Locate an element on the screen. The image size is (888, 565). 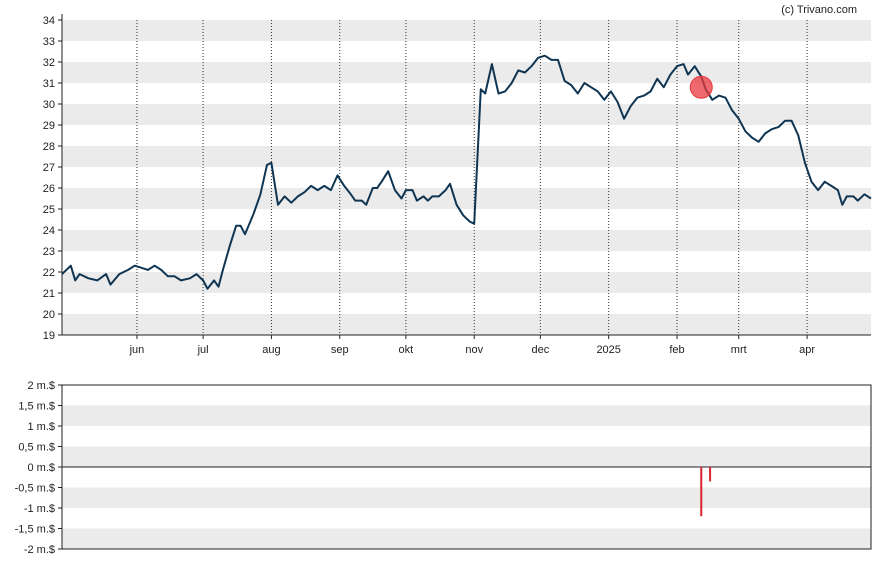
volume-y-tick-label: 1 m.$ is located at coordinates (41, 427).